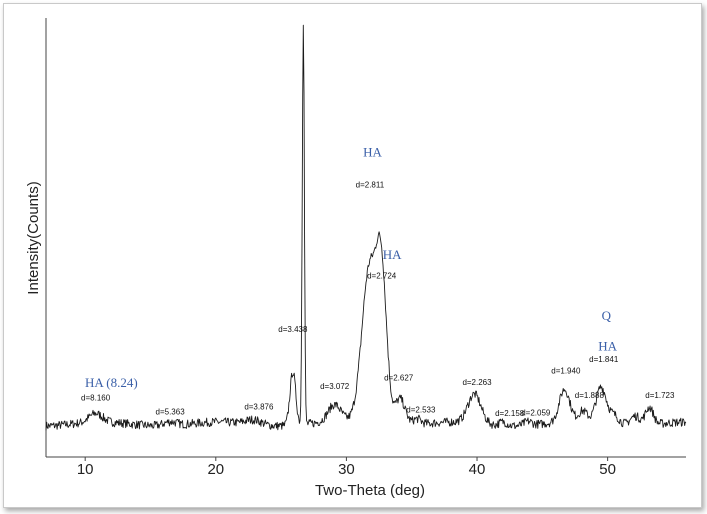  What do you see at coordinates (477, 382) in the screenshot?
I see `d-spacing-label: d=2.263` at bounding box center [477, 382].